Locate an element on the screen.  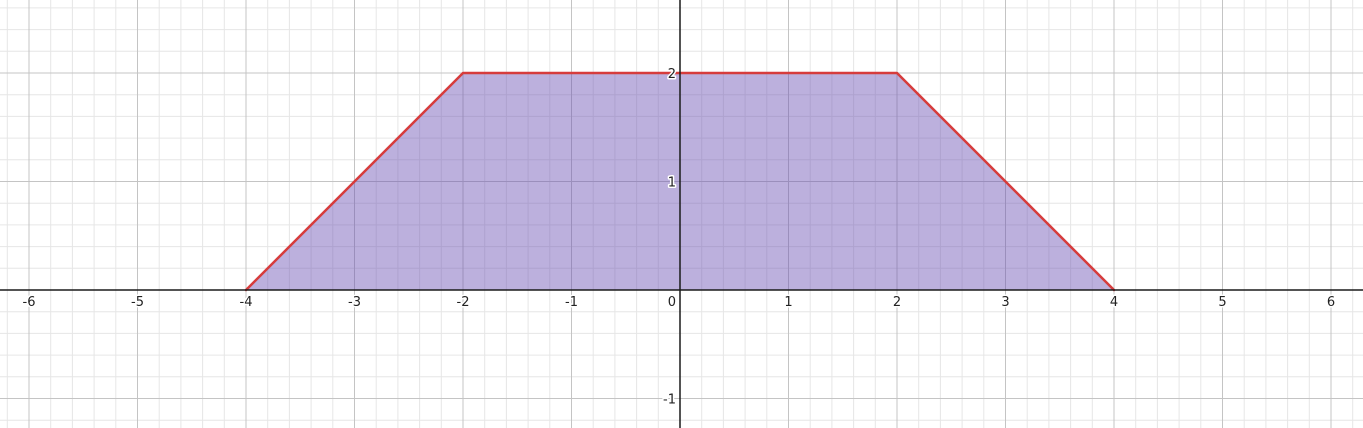
x-tick-label: -6 is located at coordinates (29, 302).